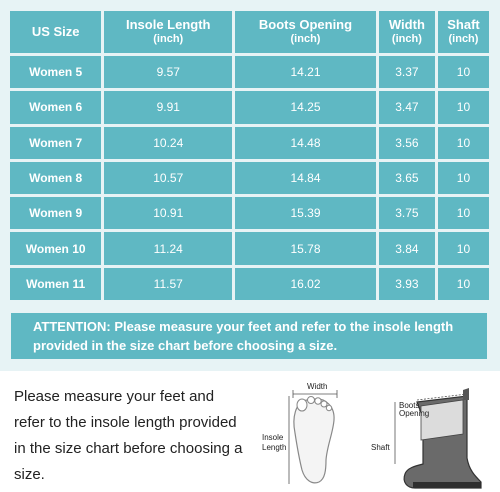  What do you see at coordinates (56, 72) in the screenshot?
I see `size-cell: Women 5` at bounding box center [56, 72].